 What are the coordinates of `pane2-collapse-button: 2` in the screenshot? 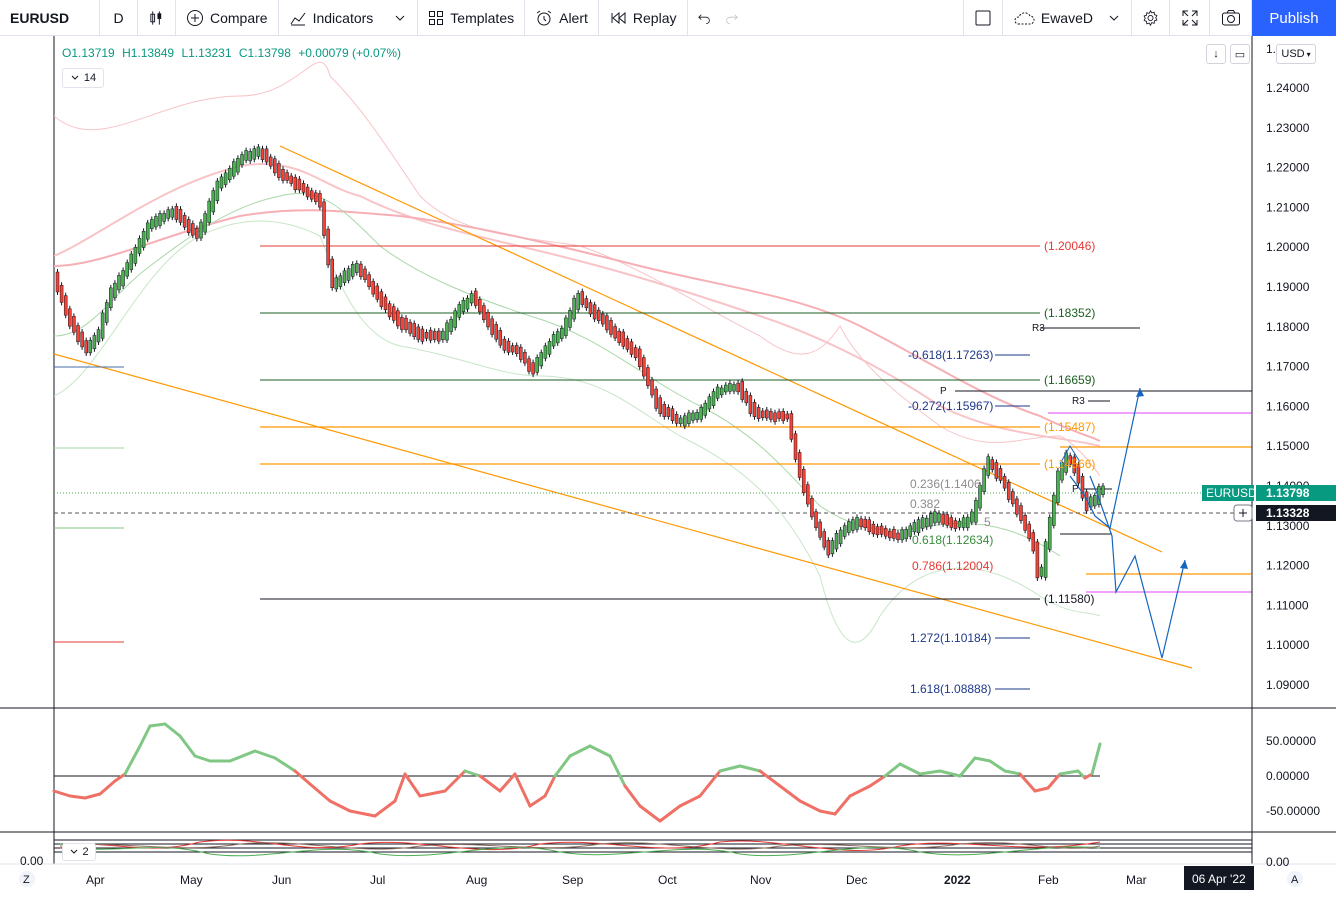 It's located at (79, 852).